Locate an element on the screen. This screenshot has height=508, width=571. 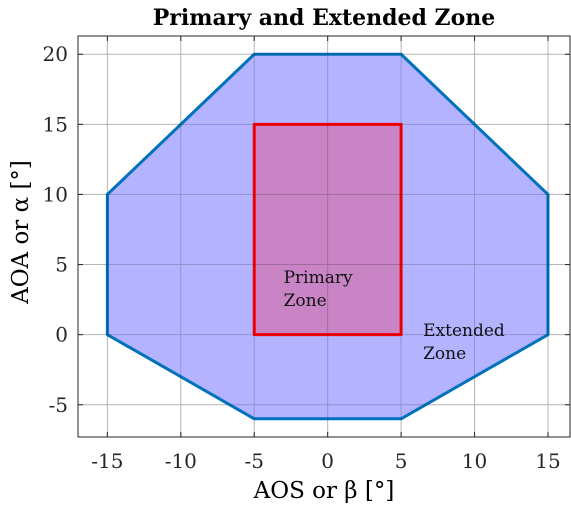
y-tick-label: 5 is located at coordinates (61, 265).